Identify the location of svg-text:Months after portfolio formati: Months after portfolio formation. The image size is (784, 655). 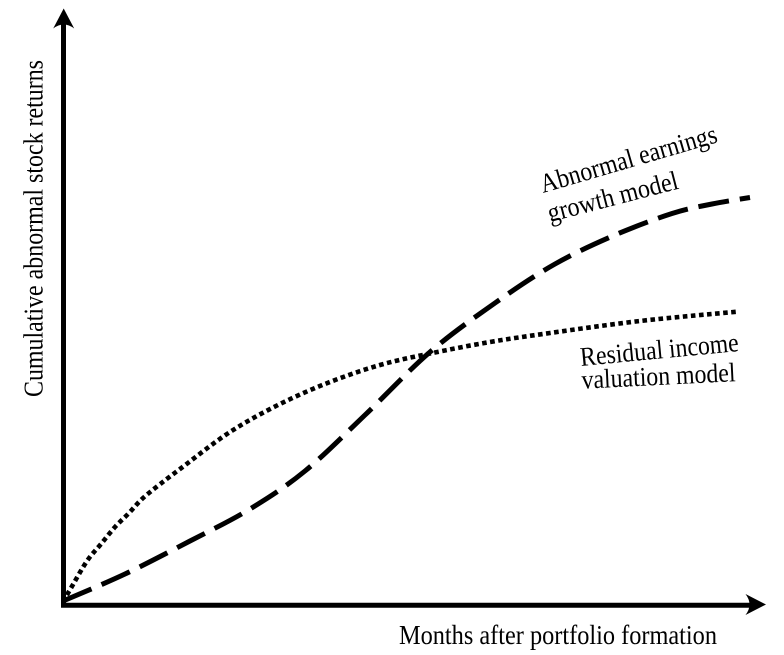
(558, 635).